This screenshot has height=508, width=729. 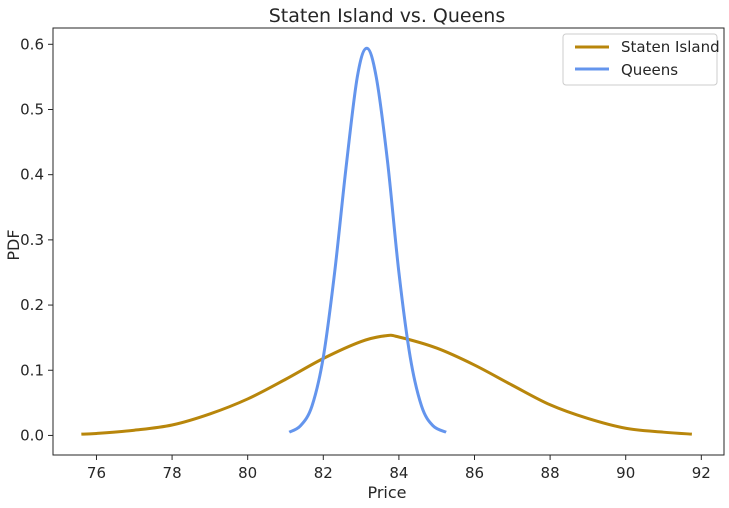 I want to click on x-tick-label: 78, so click(x=172, y=473).